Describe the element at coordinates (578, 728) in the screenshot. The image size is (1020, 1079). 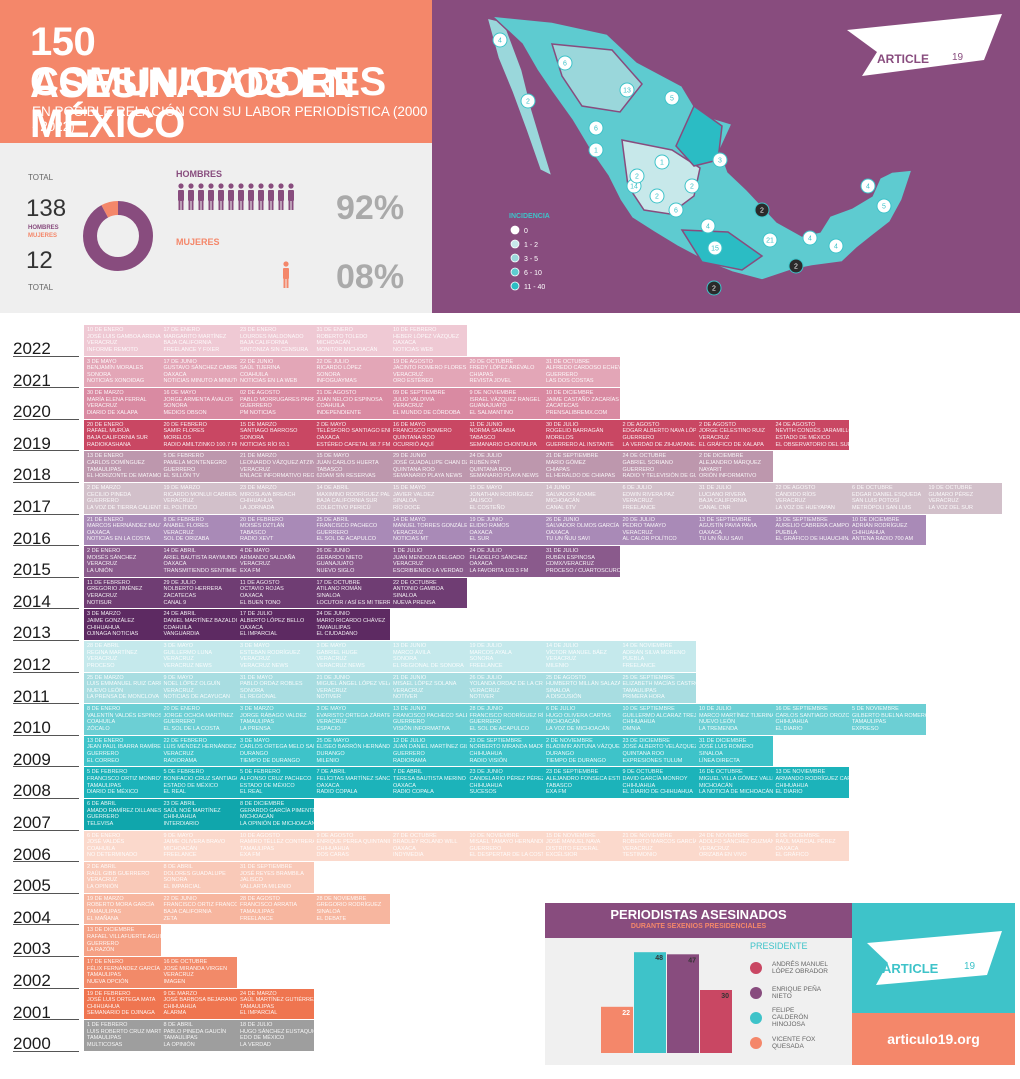
I see `victim-media: LA VOZ DE MICHOACÁN` at that location.